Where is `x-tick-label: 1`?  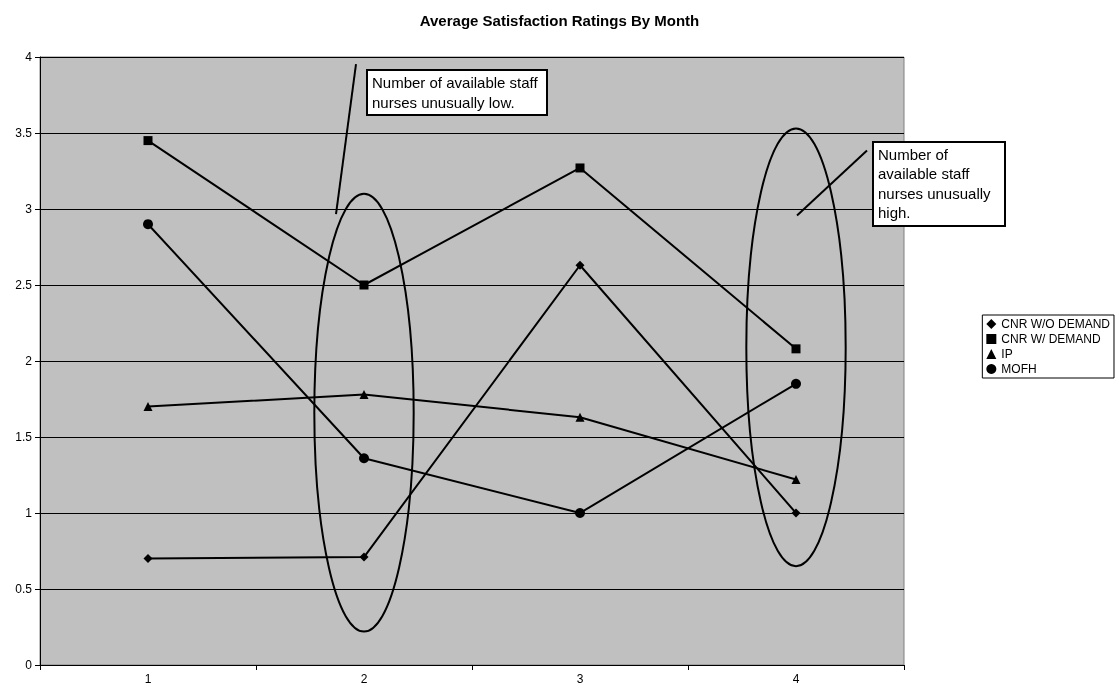
x-tick-label: 1 is located at coordinates (148, 679).